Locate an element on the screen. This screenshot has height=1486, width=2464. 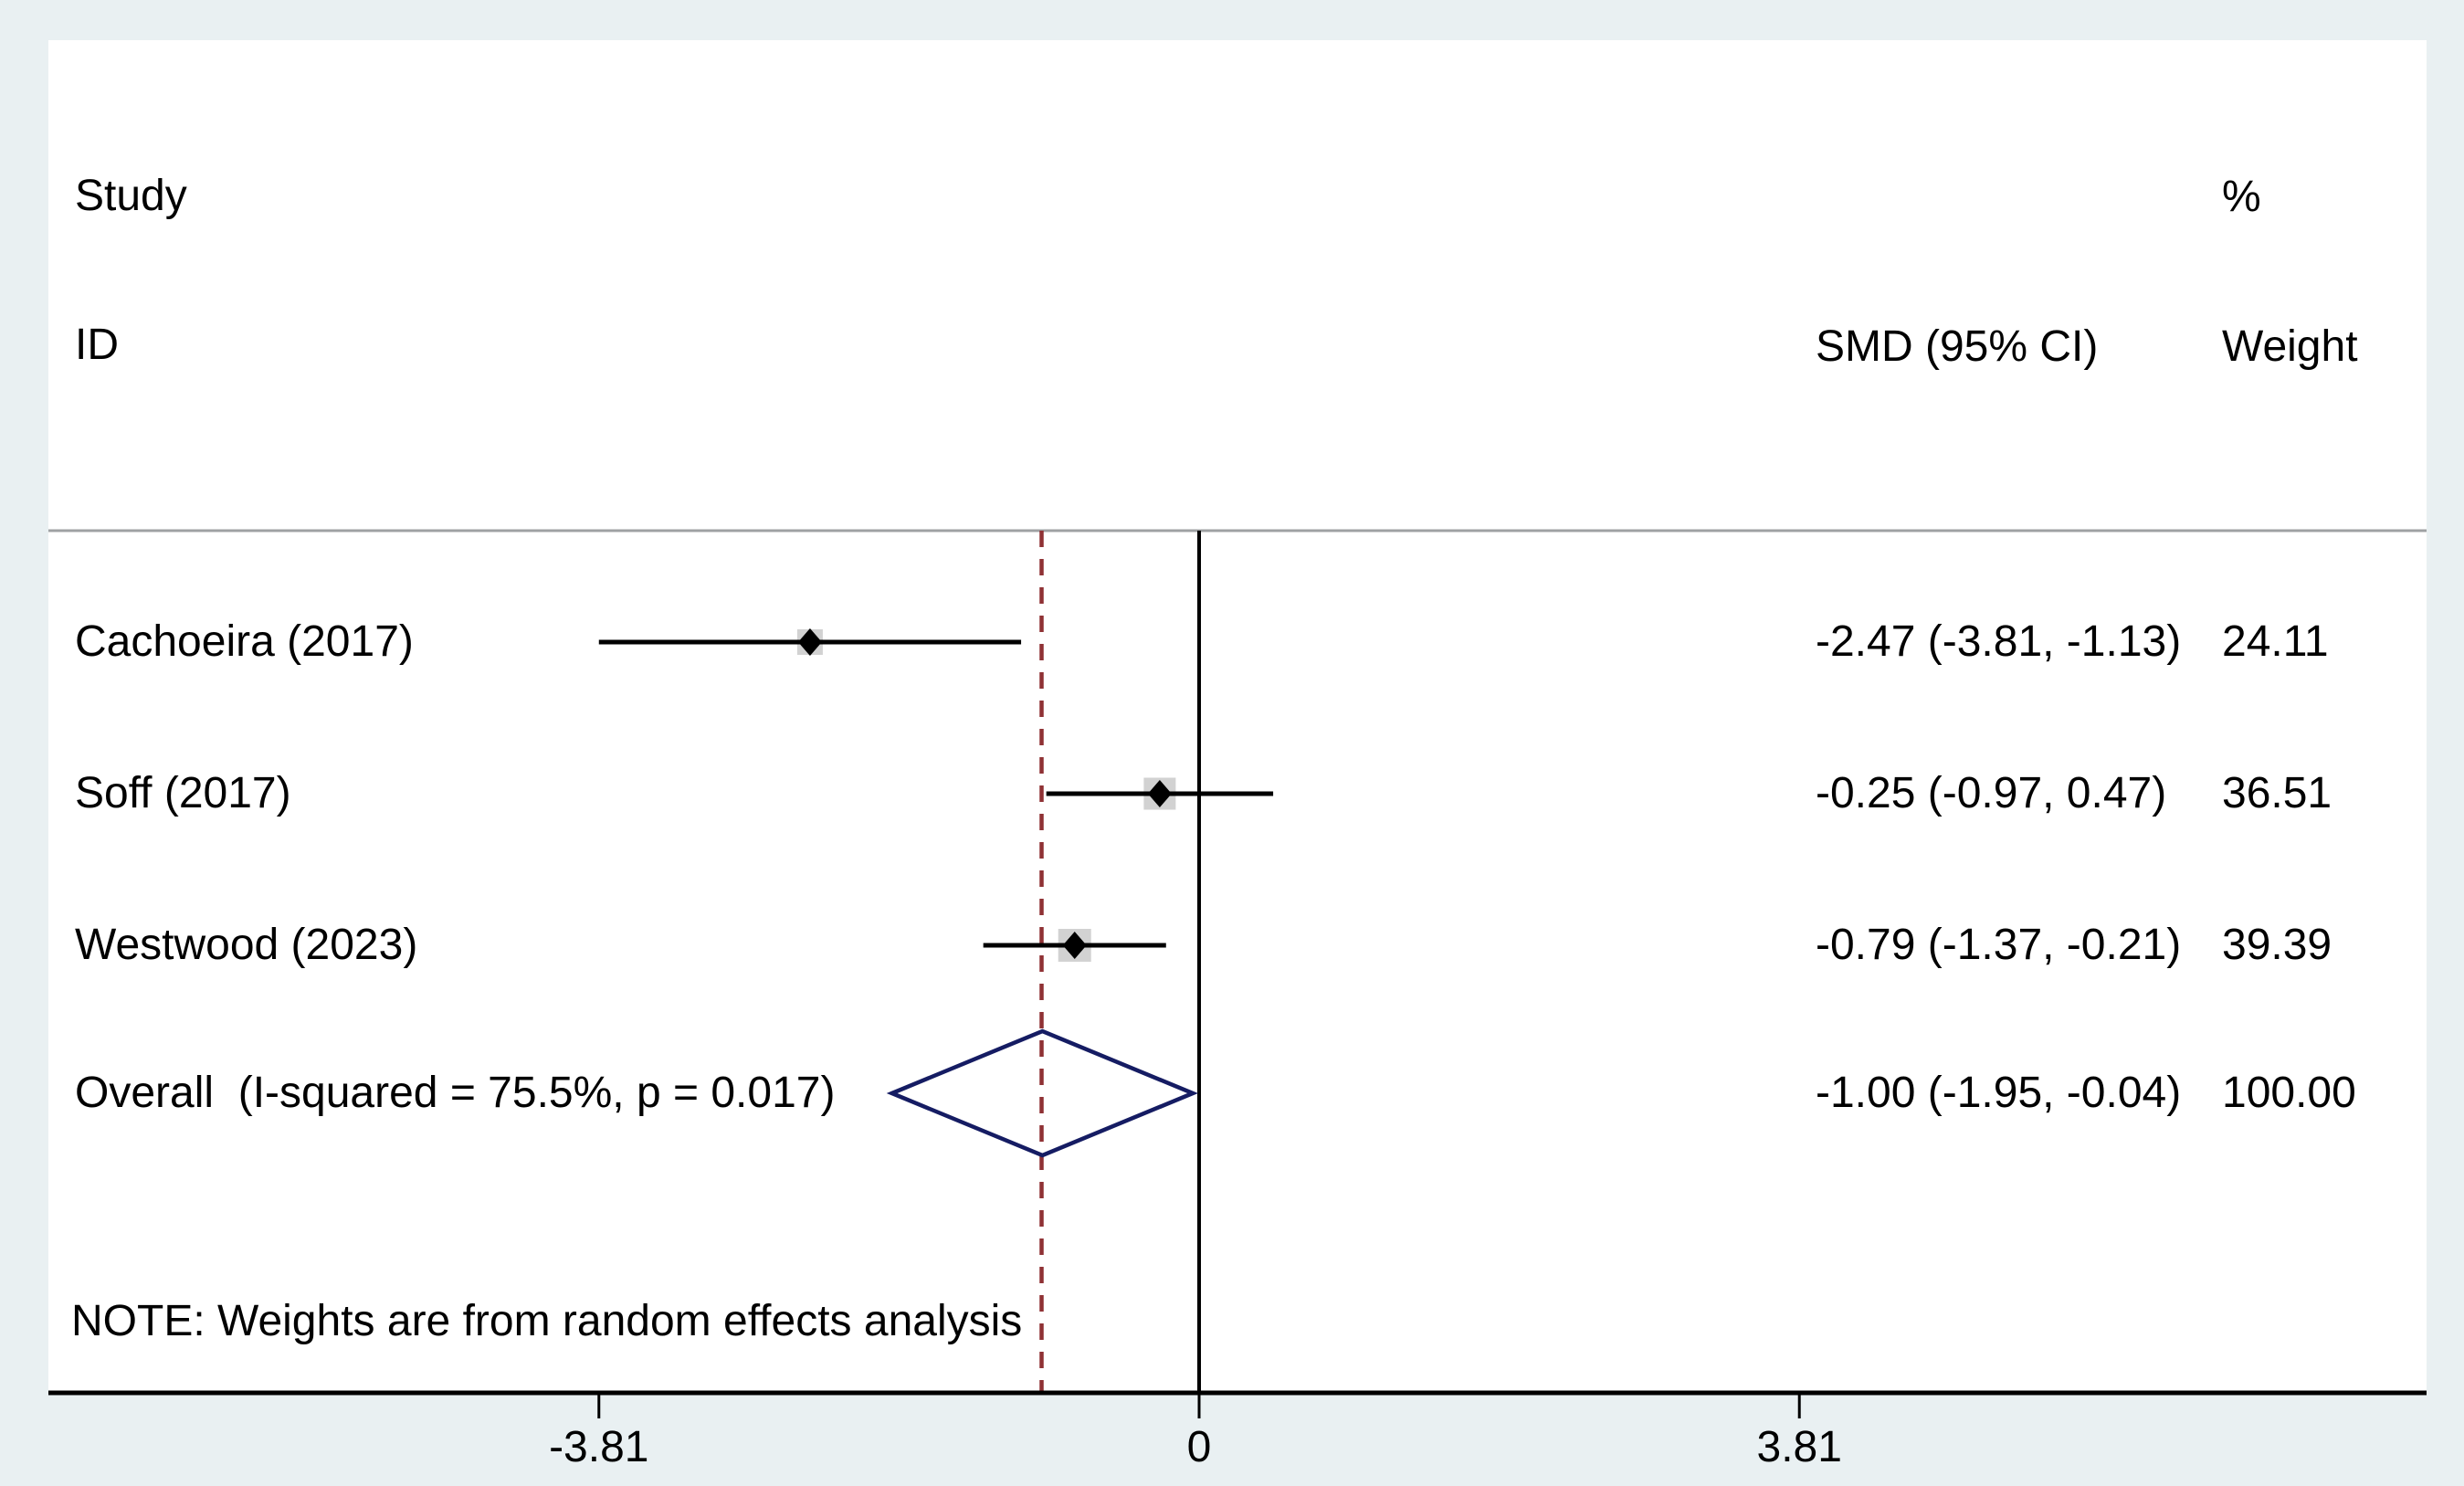
x-axis-tick-label: 0 is located at coordinates (1199, 1447).